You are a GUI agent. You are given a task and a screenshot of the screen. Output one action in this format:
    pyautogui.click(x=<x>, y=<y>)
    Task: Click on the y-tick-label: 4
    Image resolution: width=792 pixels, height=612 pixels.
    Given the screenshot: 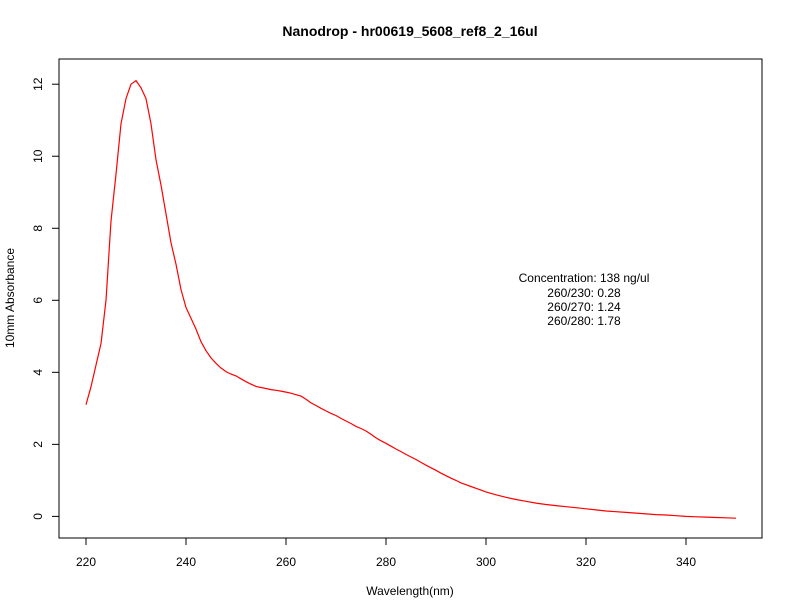 What is the action you would take?
    pyautogui.click(x=38, y=372)
    